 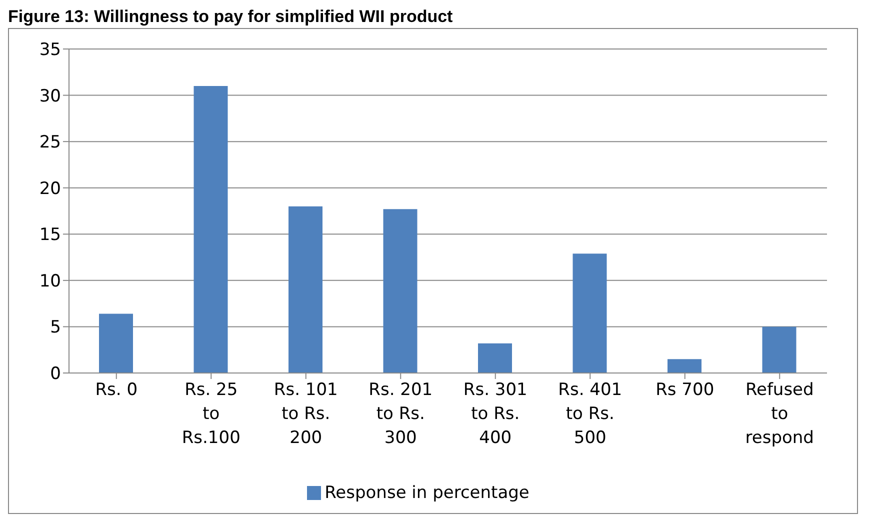 I want to click on y-tick-label: 30, so click(x=50, y=96).